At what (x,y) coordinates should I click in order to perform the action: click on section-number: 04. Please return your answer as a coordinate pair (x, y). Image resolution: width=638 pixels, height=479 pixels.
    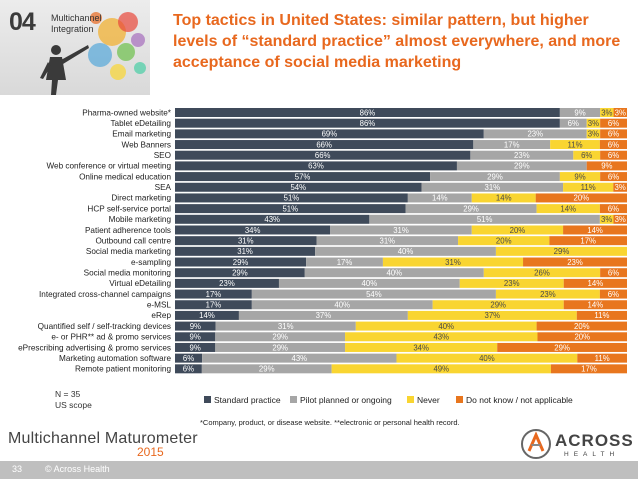
    Looking at the image, I should click on (22, 22).